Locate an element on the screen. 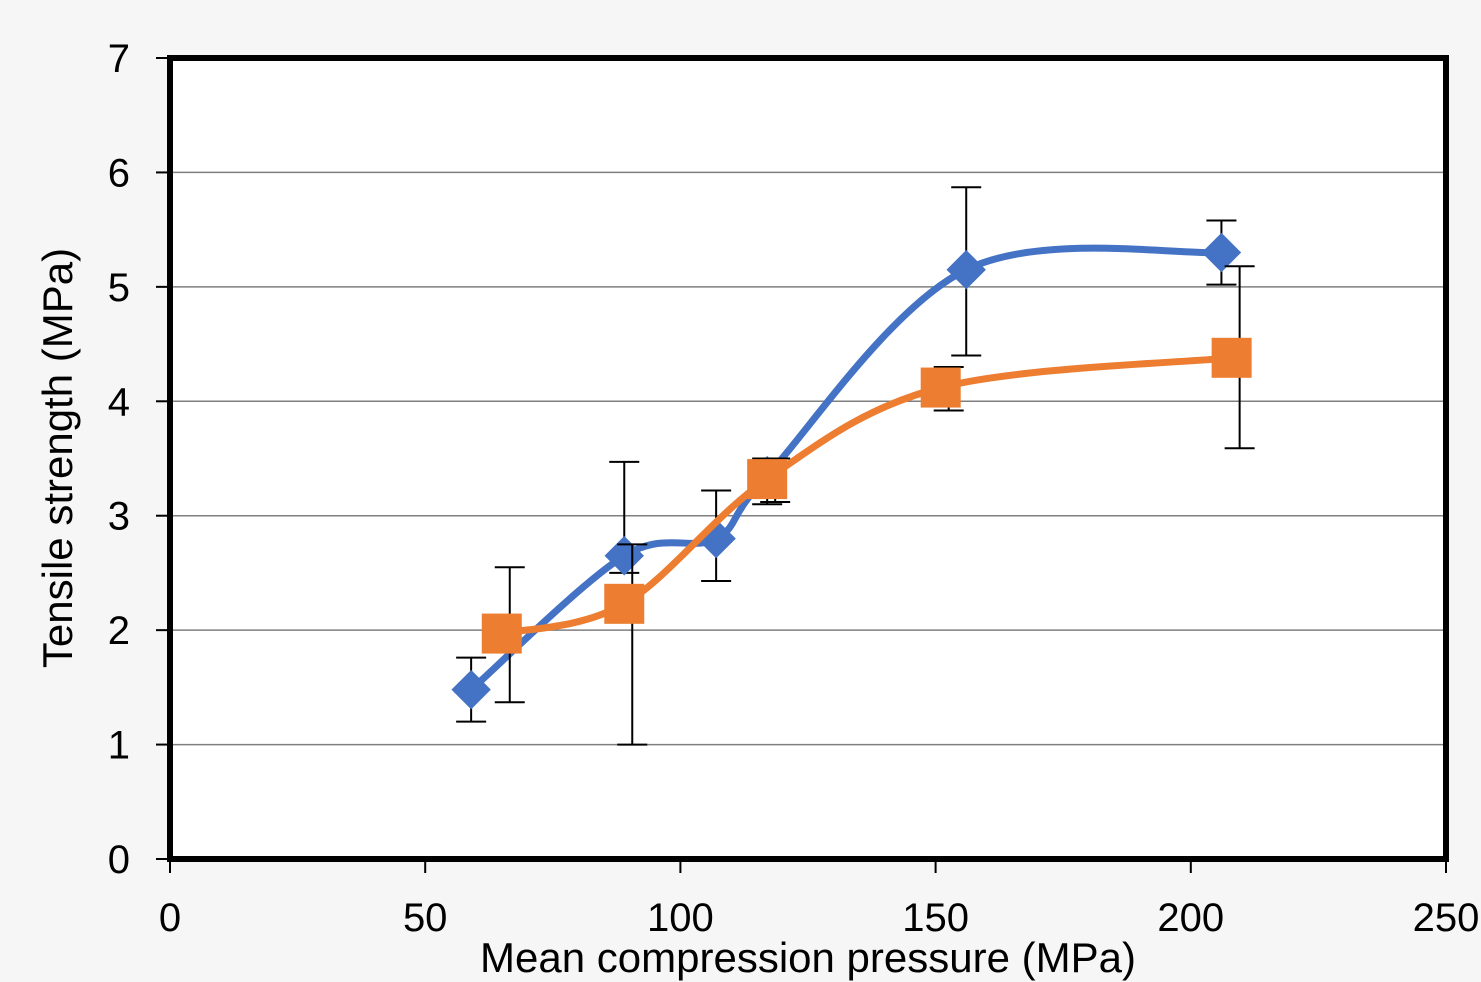  x-tick-label: 250 is located at coordinates (1446, 918).